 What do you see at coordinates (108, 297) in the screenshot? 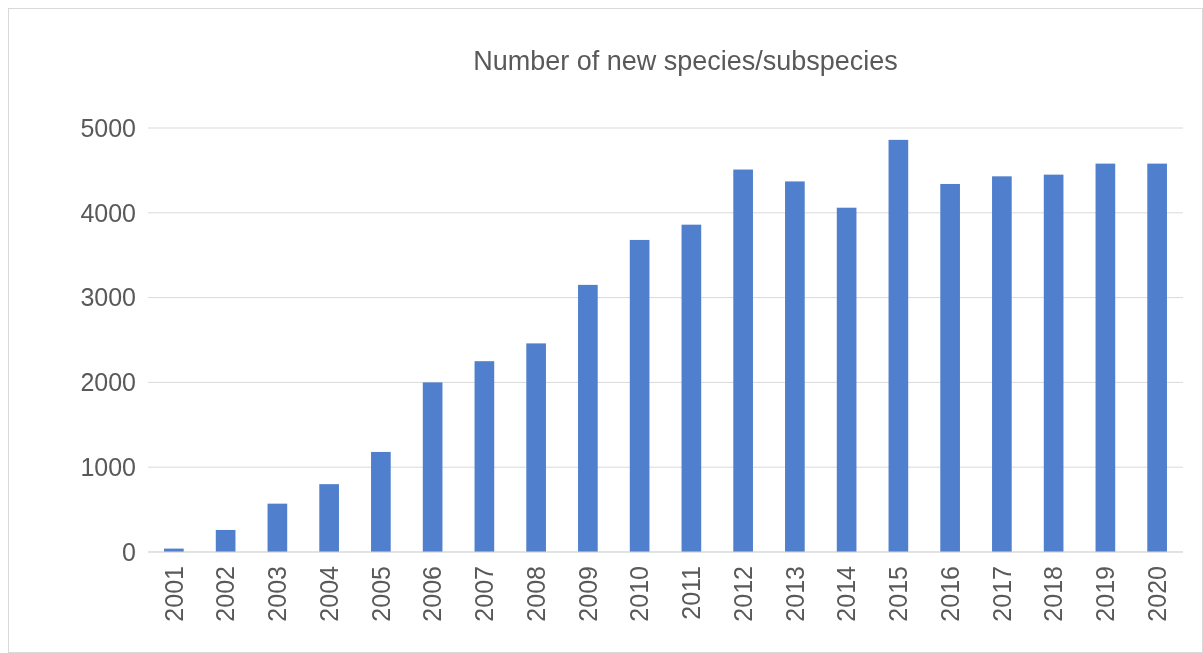
I see `y-tick-label: 3000` at bounding box center [108, 297].